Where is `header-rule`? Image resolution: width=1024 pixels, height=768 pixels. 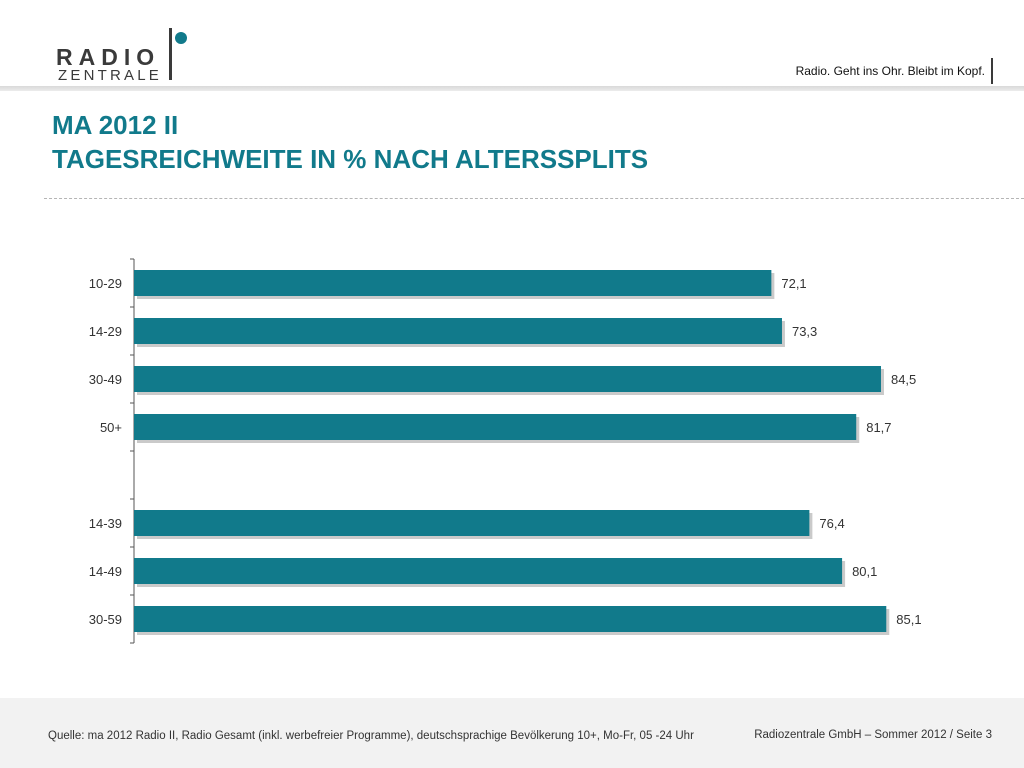
header-rule is located at coordinates (512, 88).